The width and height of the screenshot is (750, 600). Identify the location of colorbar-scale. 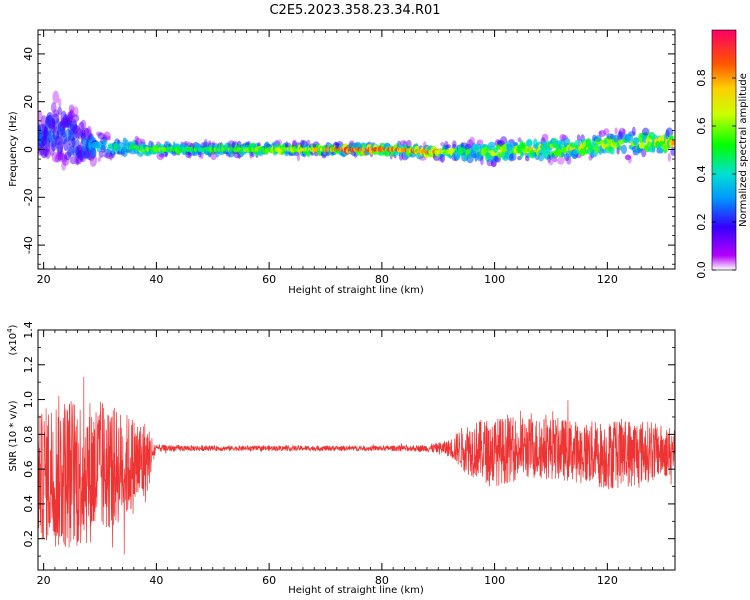
(724, 150).